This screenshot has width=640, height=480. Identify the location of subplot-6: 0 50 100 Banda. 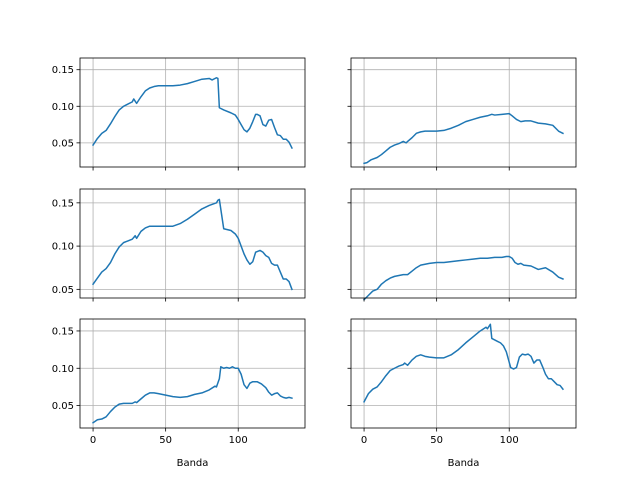
(462, 393).